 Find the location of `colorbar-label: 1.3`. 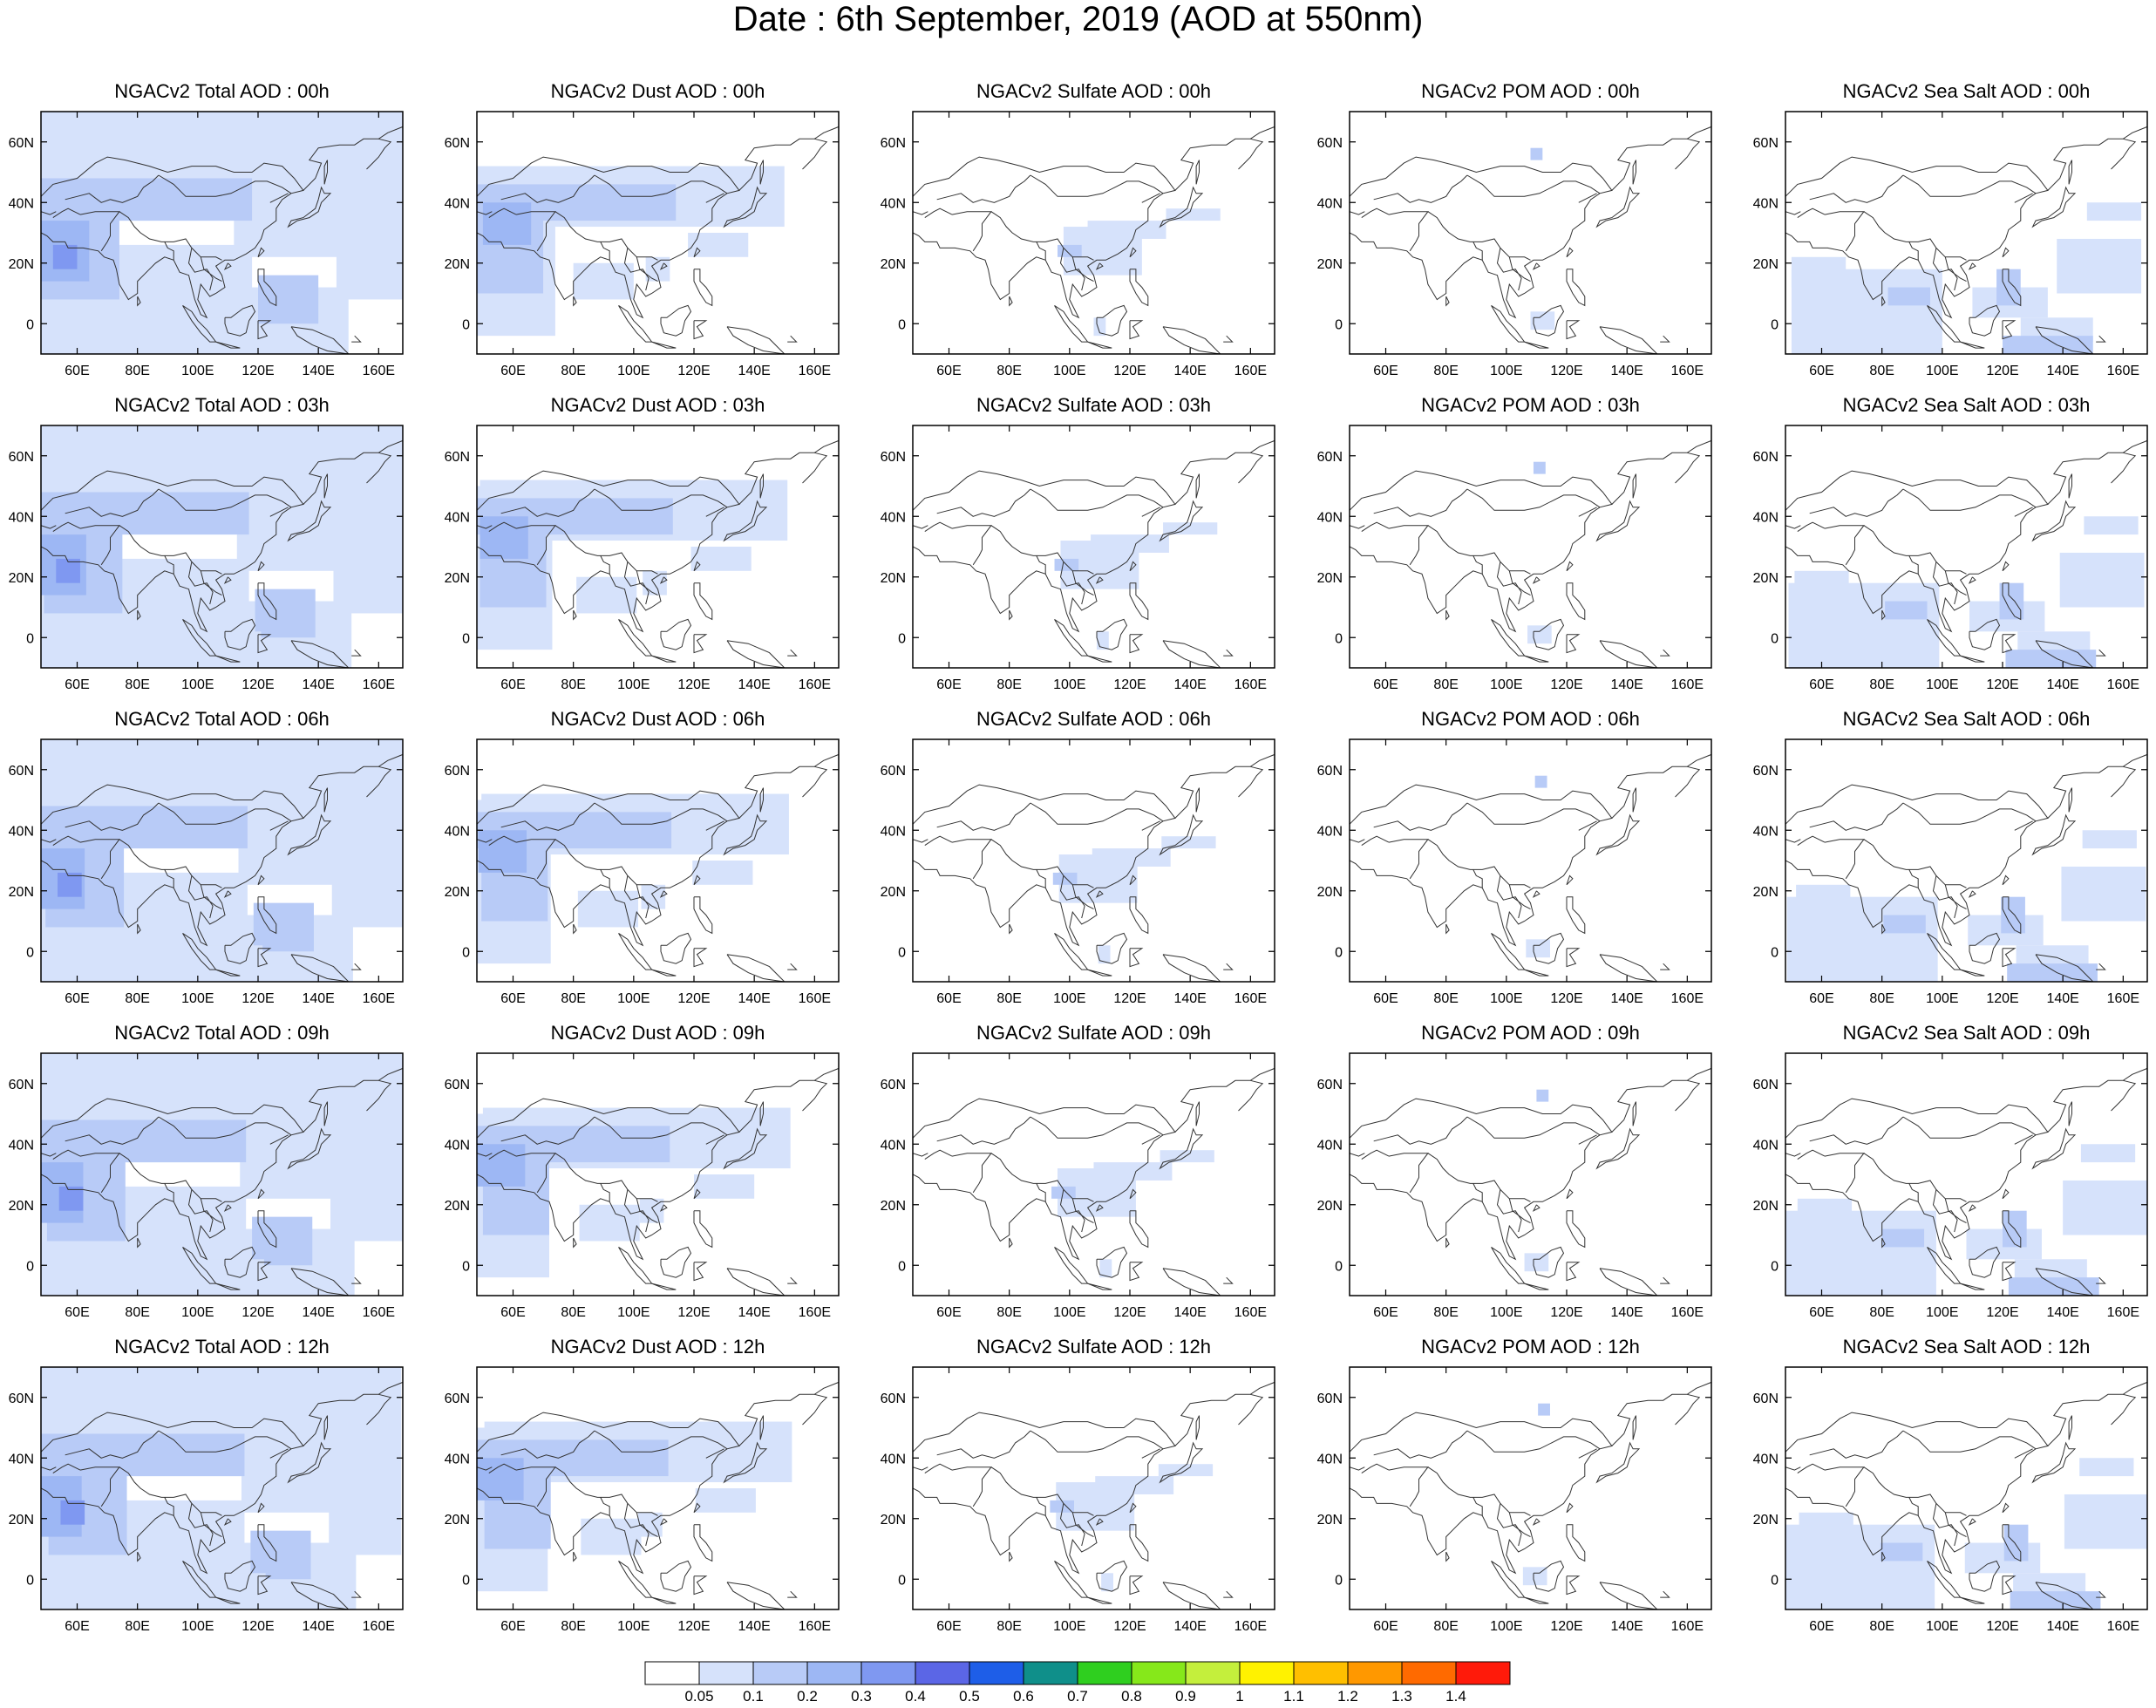

colorbar-label: 1.3 is located at coordinates (1401, 1697).